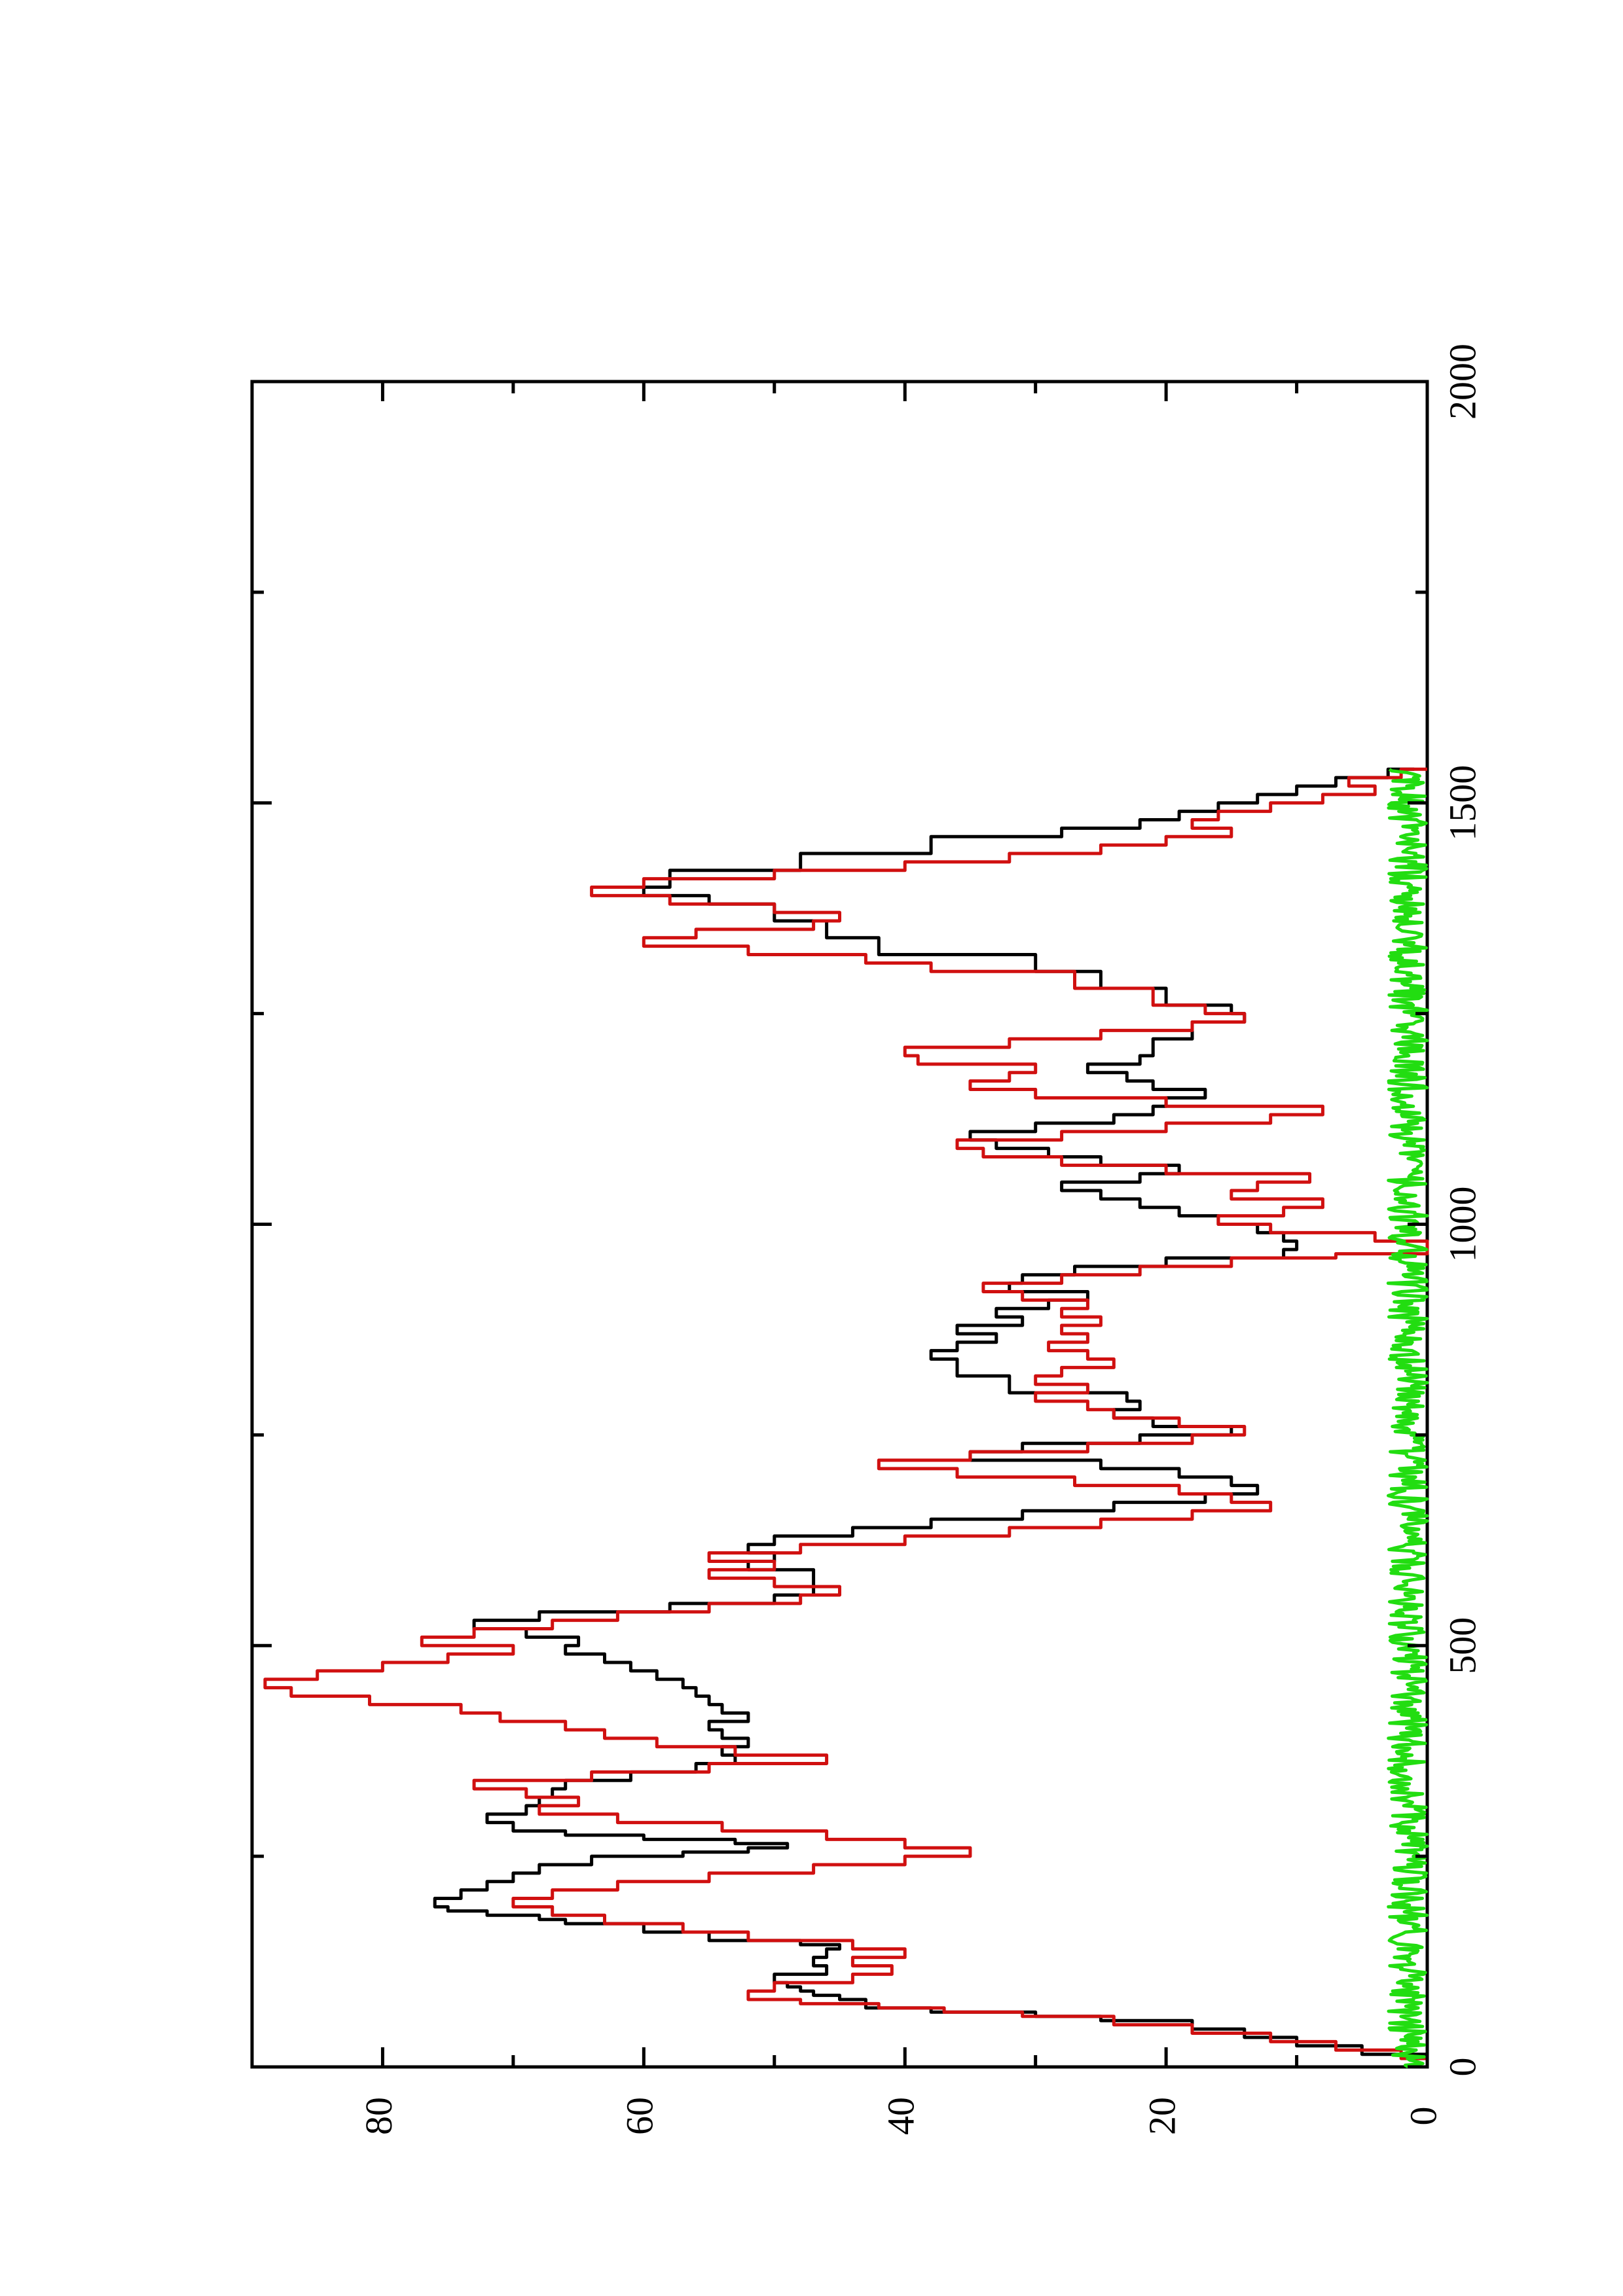  Describe the element at coordinates (1462, 1646) in the screenshot. I see `x-tick-label: 500` at that location.